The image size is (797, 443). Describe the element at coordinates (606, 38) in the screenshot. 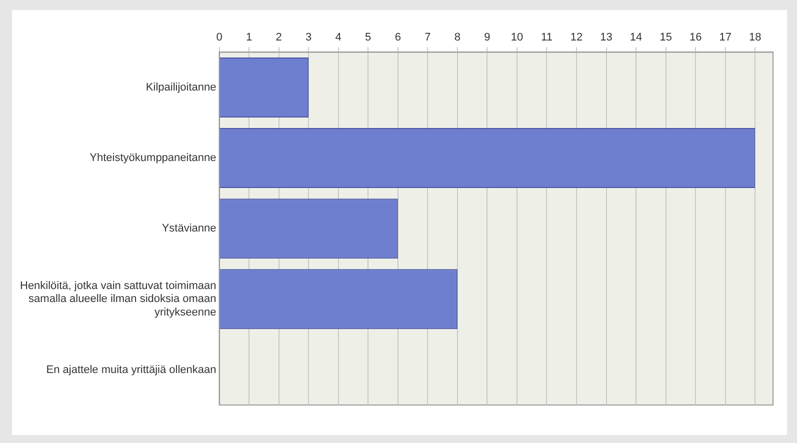

I see `x-tick-label: 13` at that location.